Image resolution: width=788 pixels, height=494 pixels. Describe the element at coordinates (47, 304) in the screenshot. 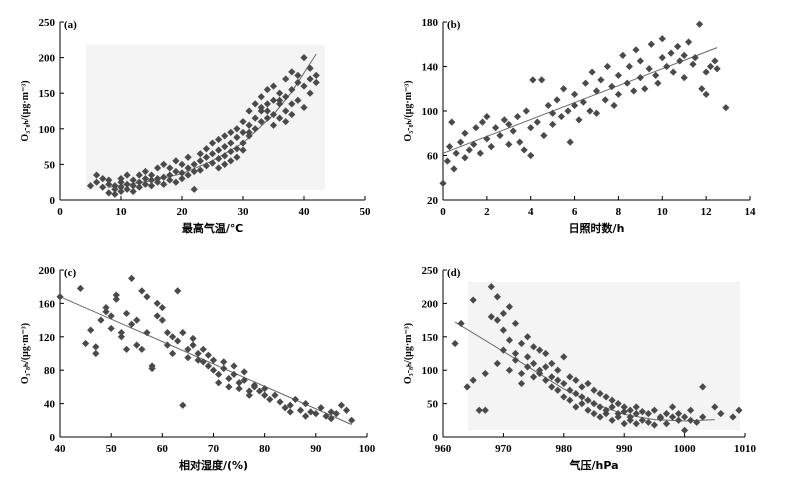

I see `y-tick-label: 160` at that location.